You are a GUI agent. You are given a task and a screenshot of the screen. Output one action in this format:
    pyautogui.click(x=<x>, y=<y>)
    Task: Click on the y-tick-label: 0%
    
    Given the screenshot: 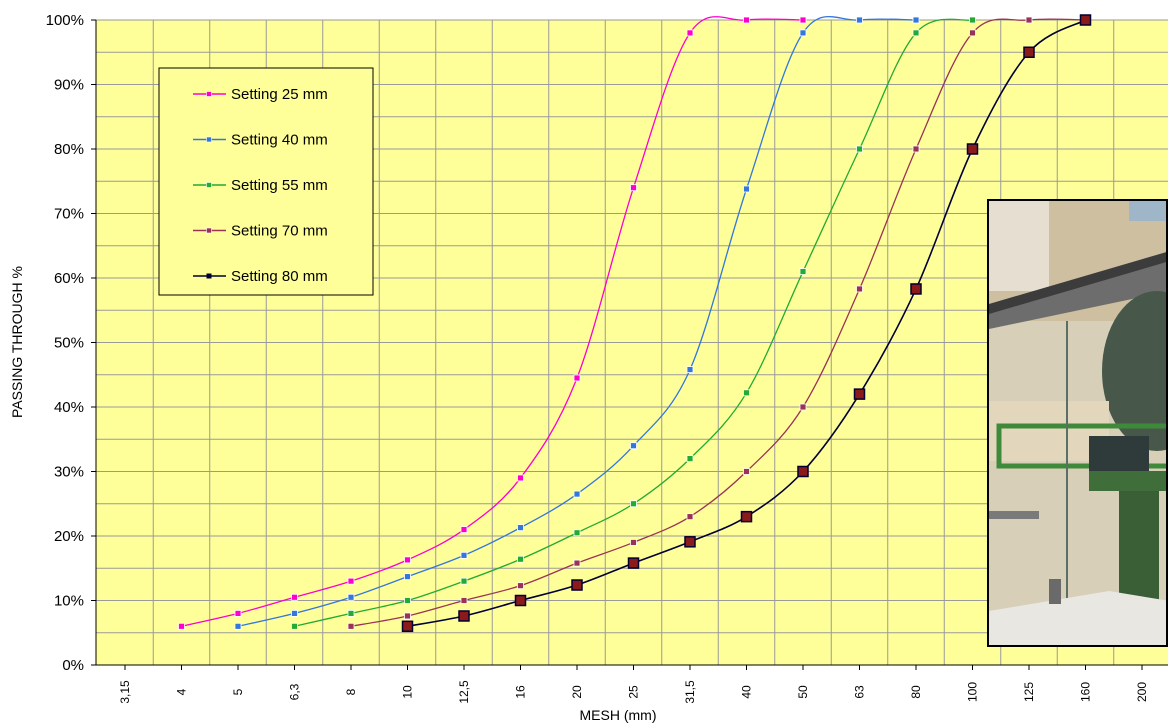 What is the action you would take?
    pyautogui.click(x=73, y=665)
    